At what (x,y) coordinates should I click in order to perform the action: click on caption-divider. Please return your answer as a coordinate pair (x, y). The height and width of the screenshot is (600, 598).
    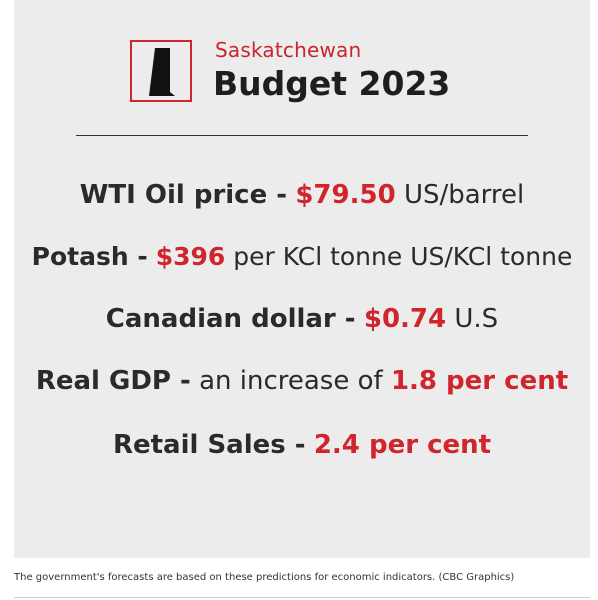
    Looking at the image, I should click on (302, 597).